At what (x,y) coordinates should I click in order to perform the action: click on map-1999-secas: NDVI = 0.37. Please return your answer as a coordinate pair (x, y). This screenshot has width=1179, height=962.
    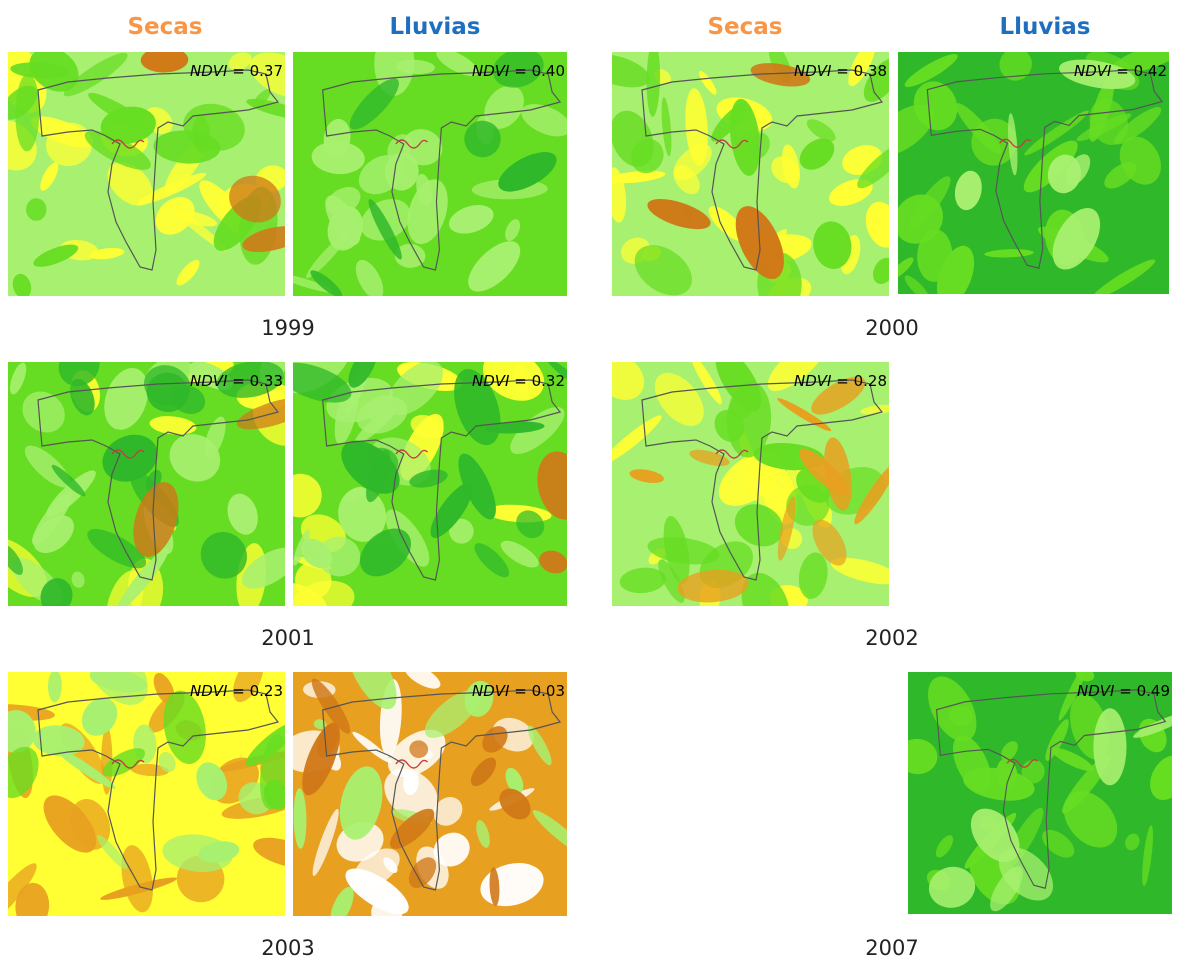
    Looking at the image, I should click on (146, 174).